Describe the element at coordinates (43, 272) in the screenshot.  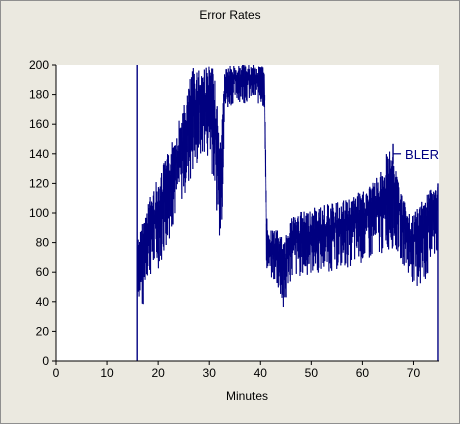
I see `y-tick-label: 60` at that location.